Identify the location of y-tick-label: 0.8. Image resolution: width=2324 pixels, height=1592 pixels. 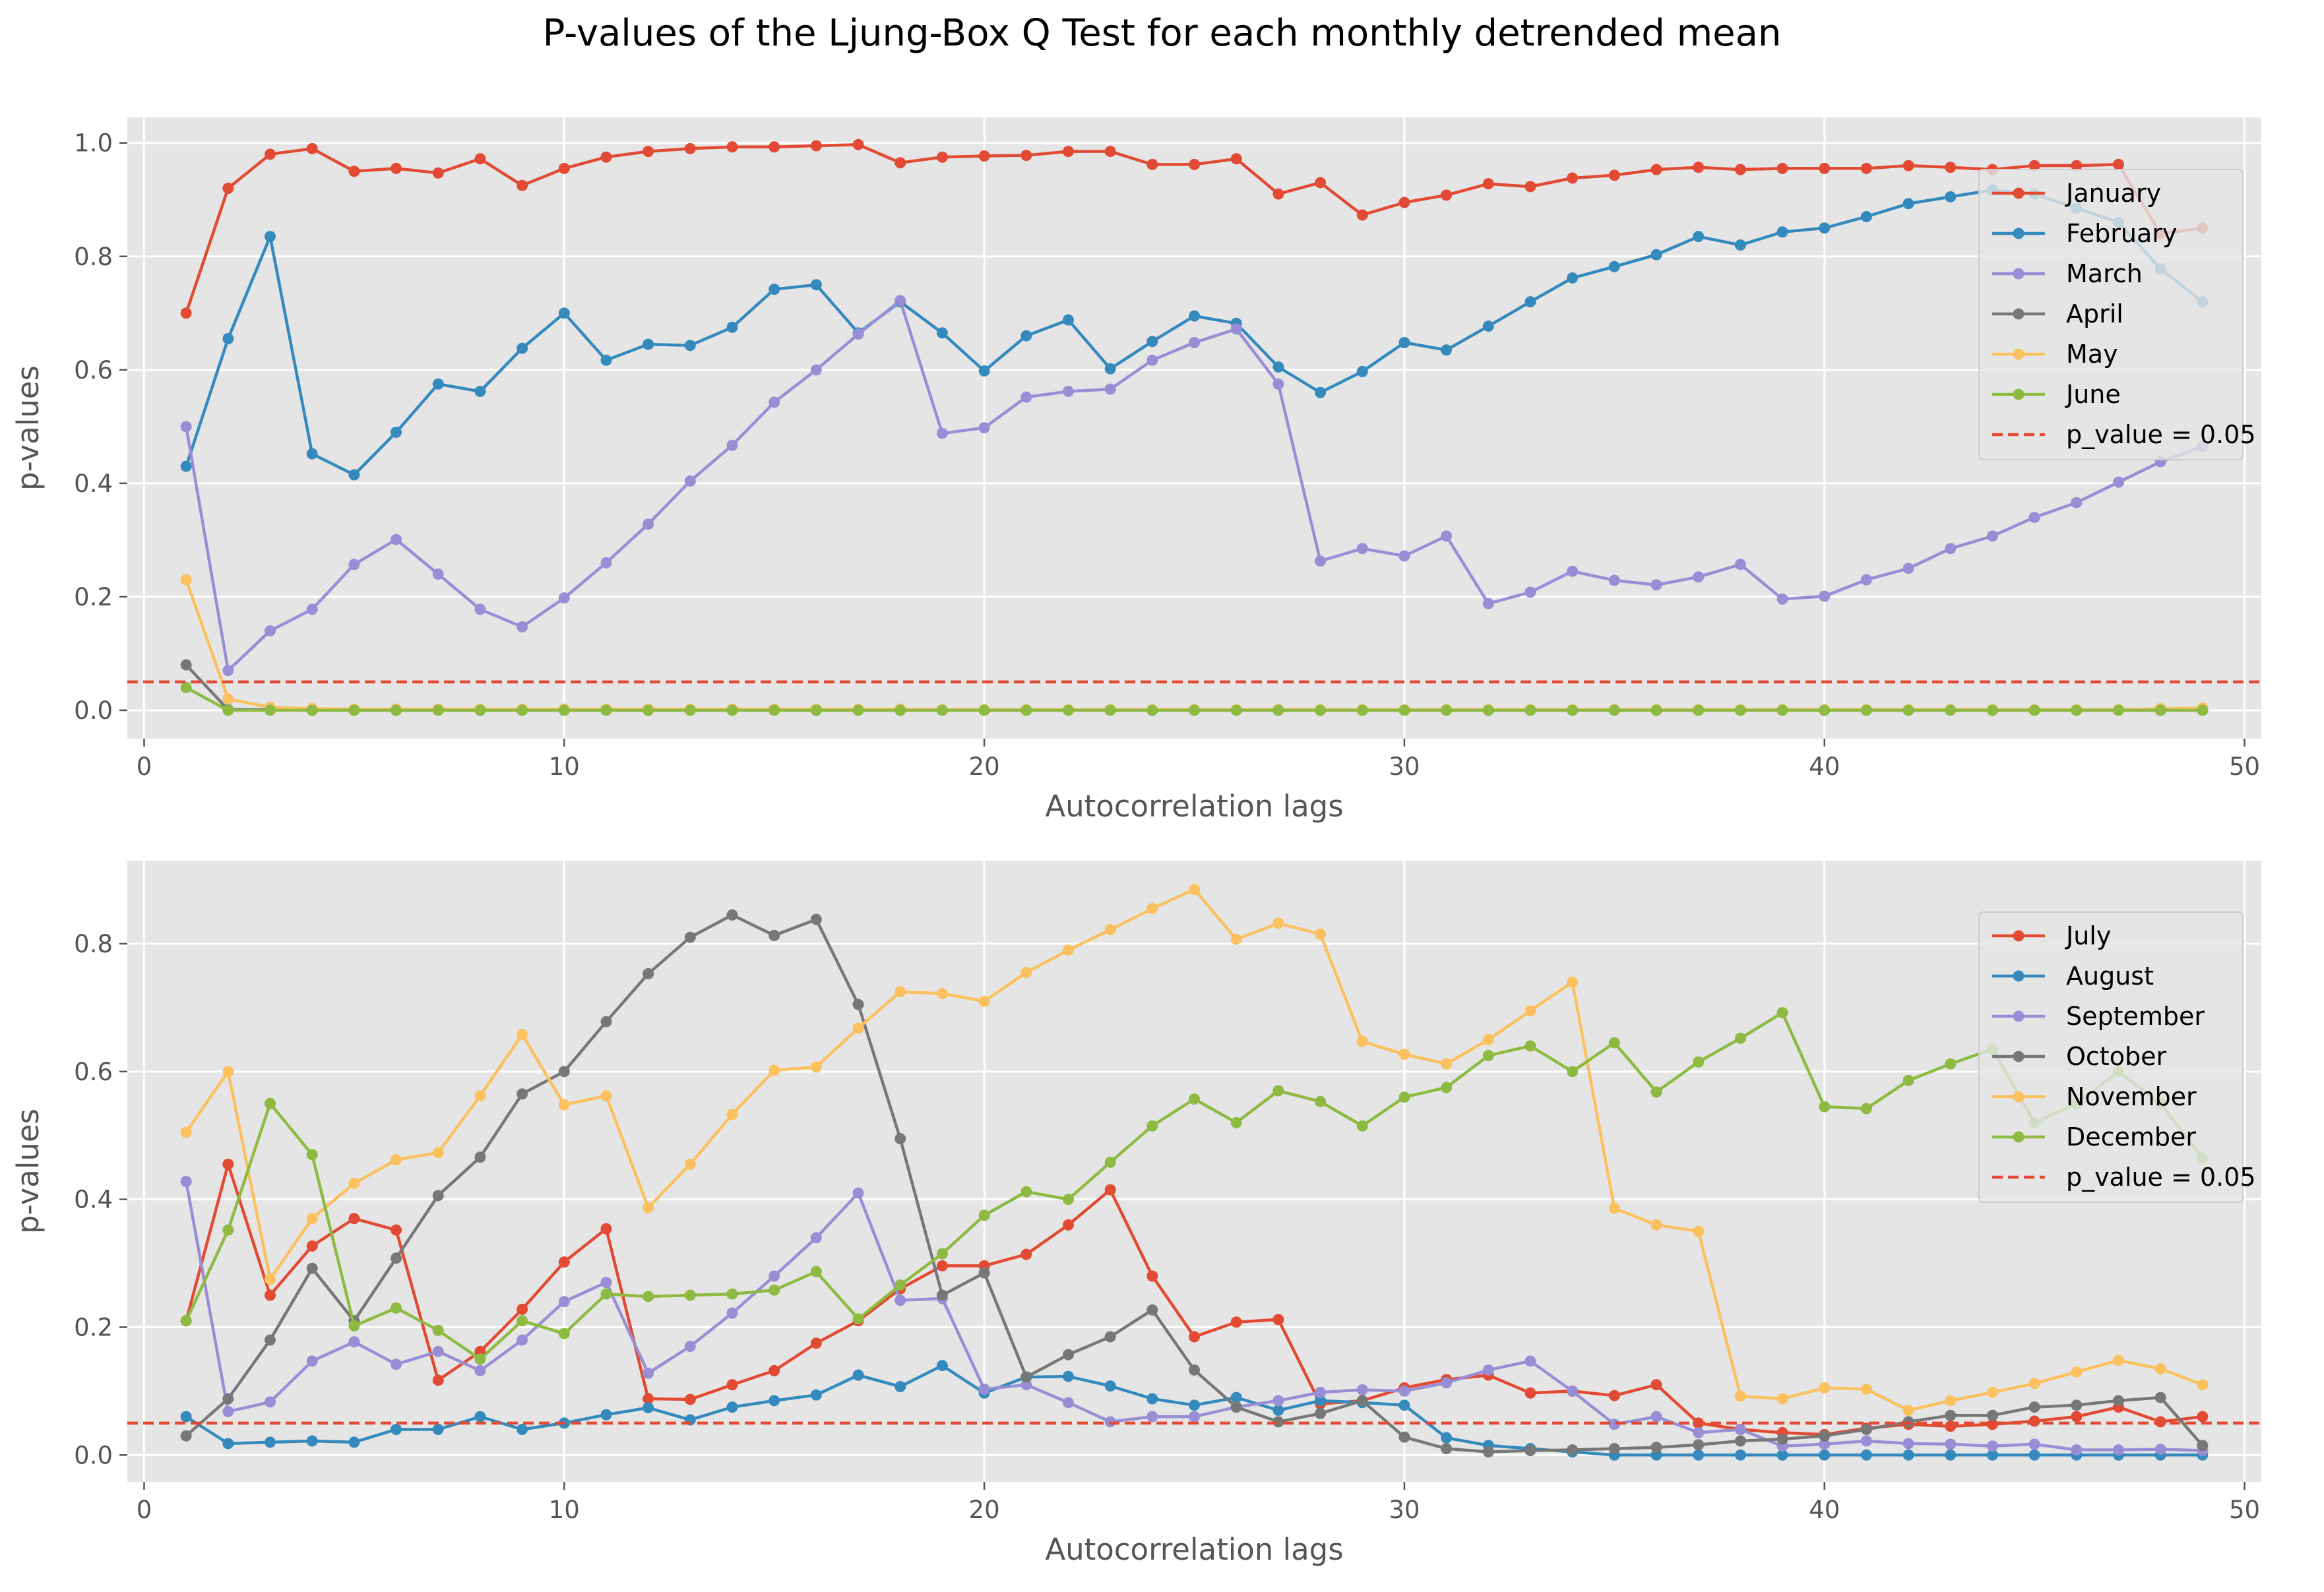
(93, 944).